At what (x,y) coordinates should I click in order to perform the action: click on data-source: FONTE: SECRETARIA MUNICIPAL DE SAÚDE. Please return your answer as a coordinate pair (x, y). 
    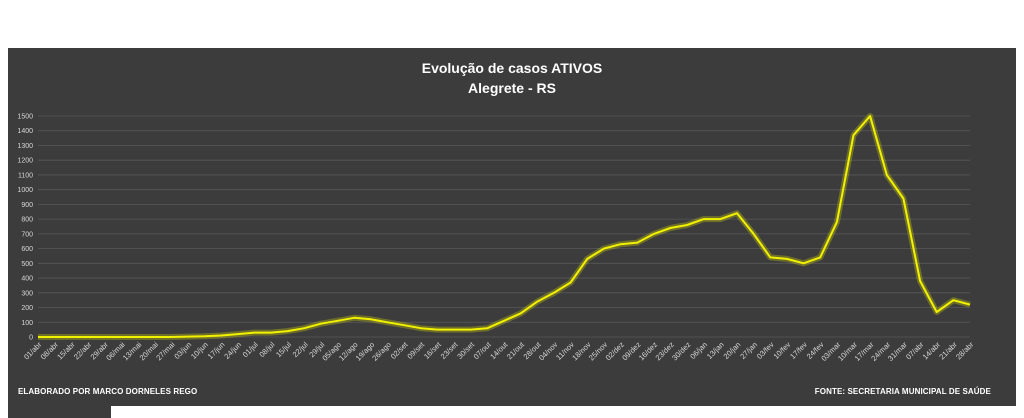
    Looking at the image, I should click on (902, 391).